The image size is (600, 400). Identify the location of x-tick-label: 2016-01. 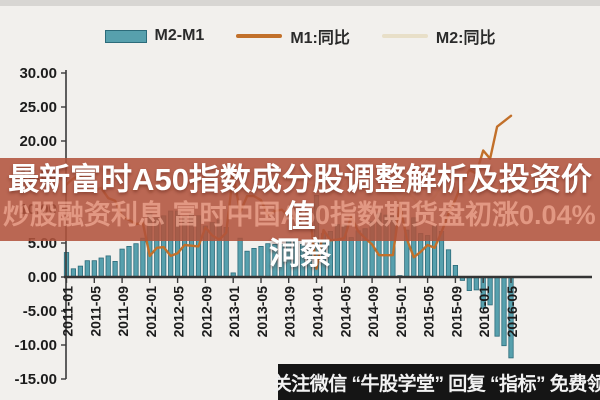
(484, 312).